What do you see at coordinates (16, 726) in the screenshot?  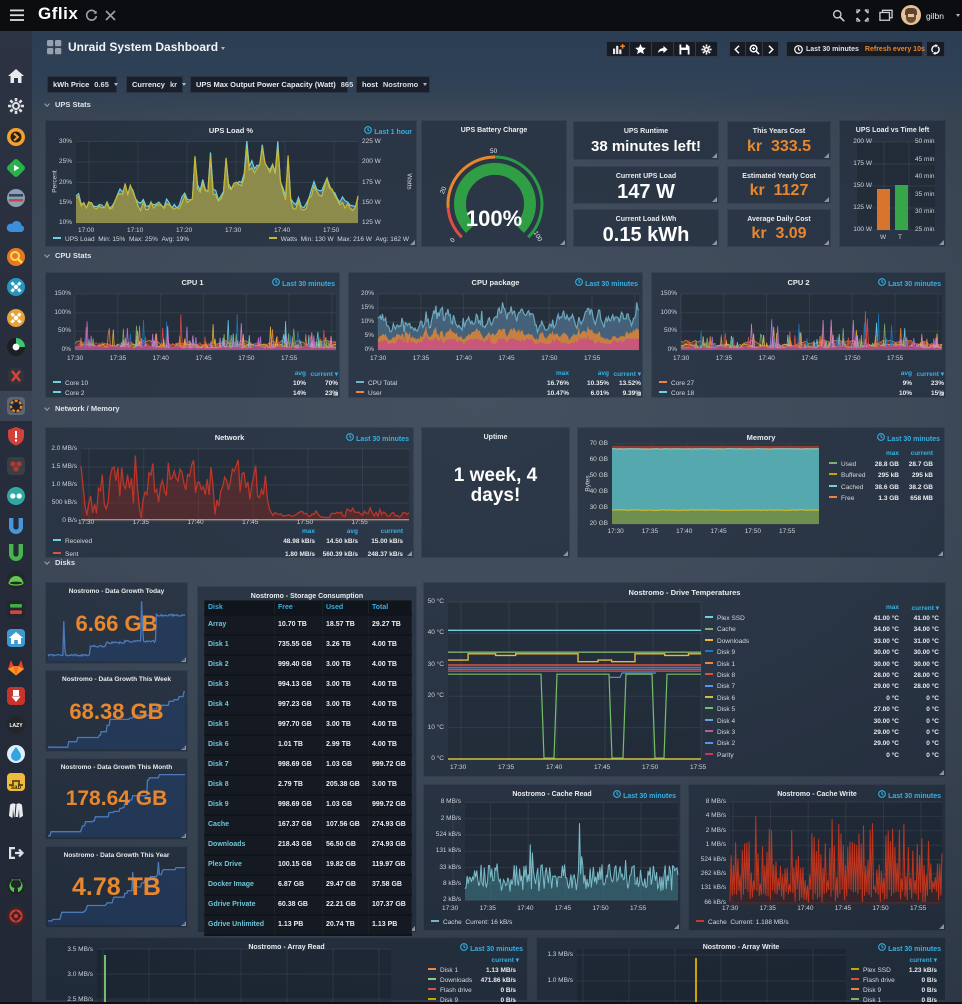 I see `svg-text: LAZY` at bounding box center [16, 726].